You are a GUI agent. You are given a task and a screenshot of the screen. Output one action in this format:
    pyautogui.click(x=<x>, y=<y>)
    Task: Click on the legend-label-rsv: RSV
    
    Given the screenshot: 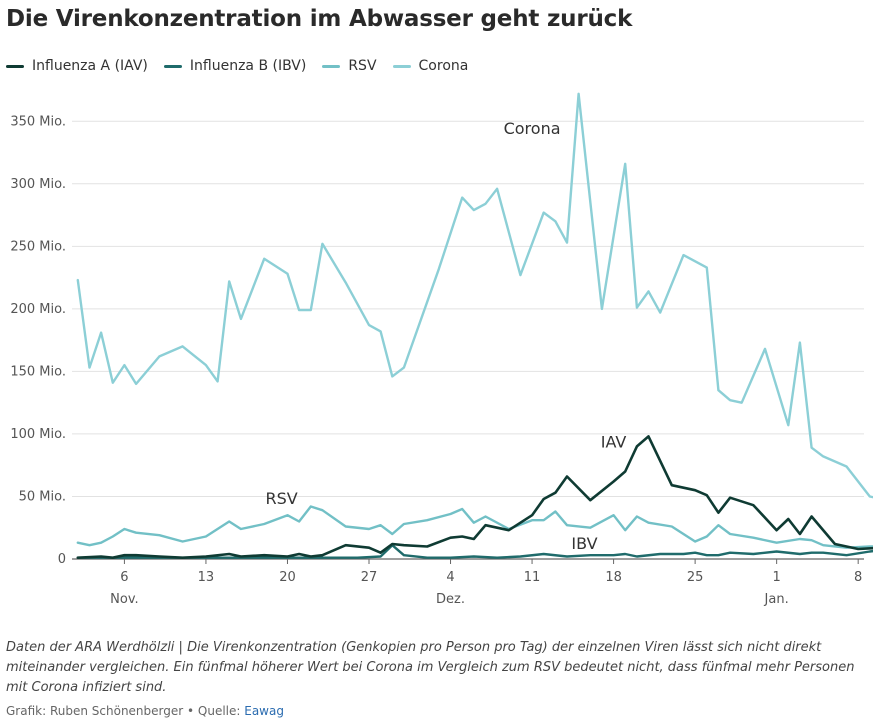 What is the action you would take?
    pyautogui.click(x=362, y=66)
    